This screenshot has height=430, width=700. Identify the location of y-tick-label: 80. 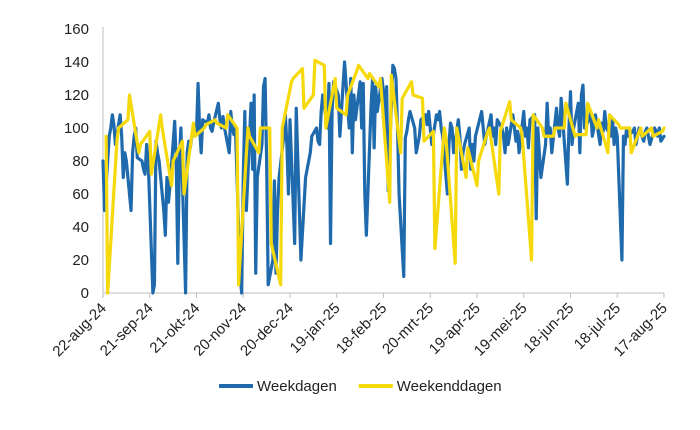
(80, 161).